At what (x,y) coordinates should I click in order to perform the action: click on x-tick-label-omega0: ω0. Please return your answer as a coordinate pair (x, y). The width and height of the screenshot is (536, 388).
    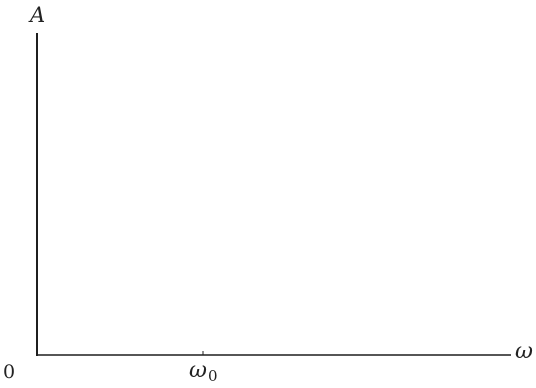
    Looking at the image, I should click on (203, 372).